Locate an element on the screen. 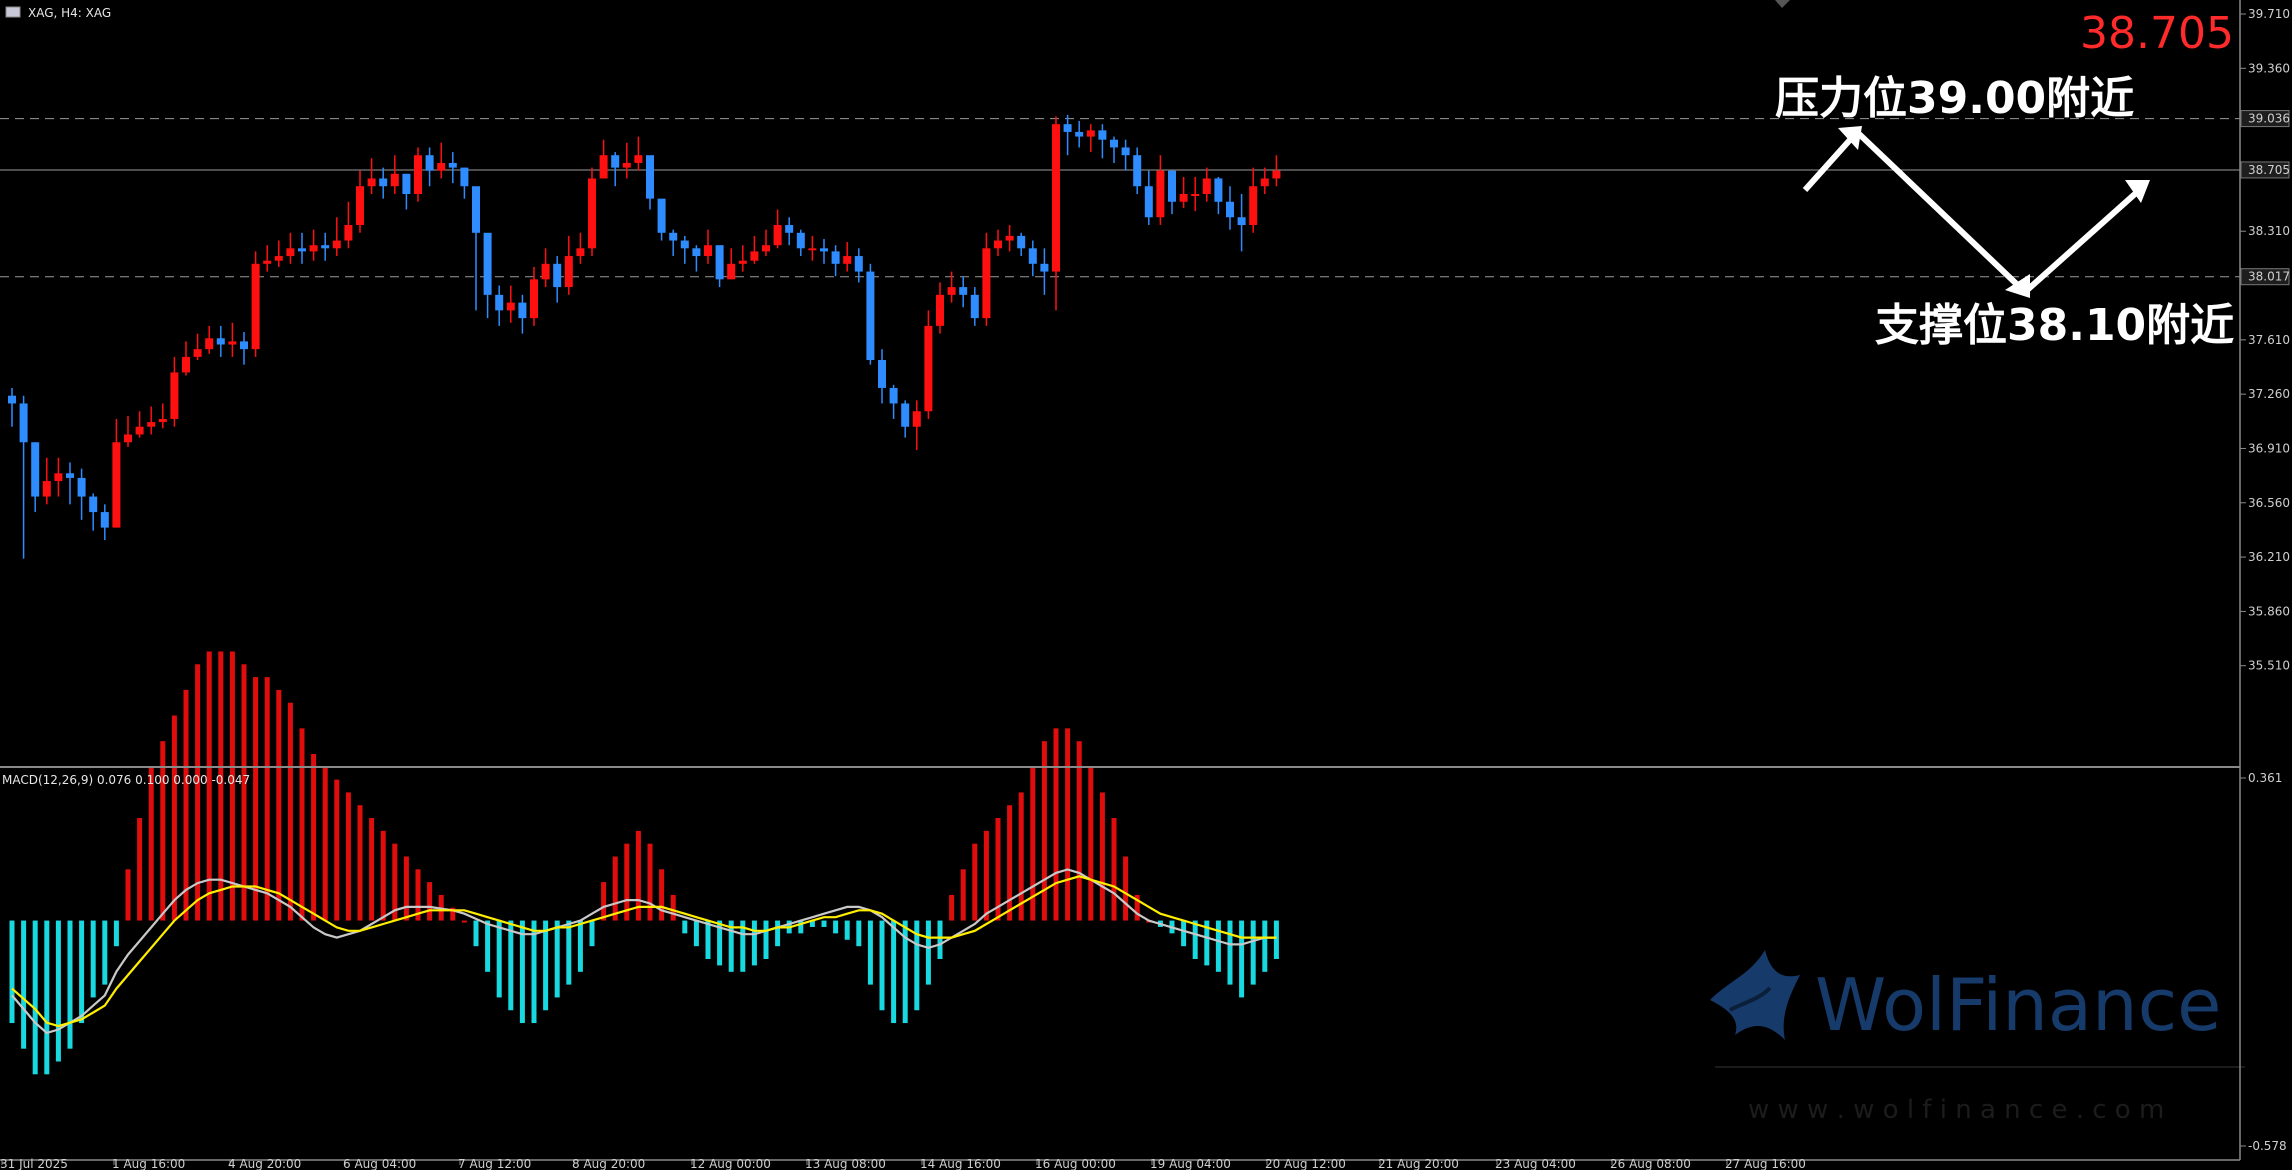  macd-tick-label: -0.578 is located at coordinates (2267, 1146).